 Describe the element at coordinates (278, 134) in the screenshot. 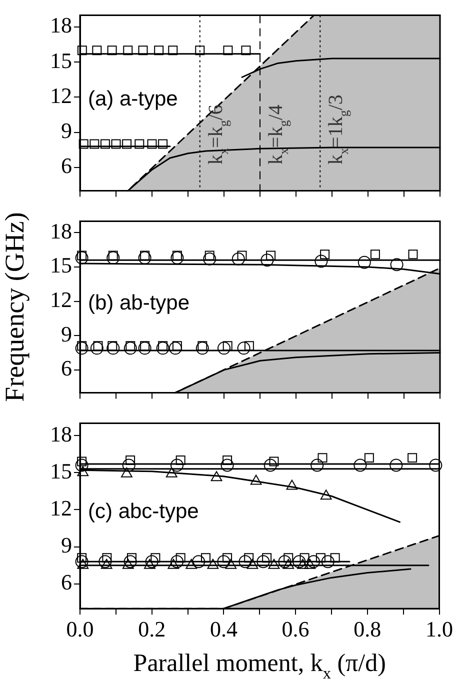

I see `ref-line-label: kx=kg/4` at that location.